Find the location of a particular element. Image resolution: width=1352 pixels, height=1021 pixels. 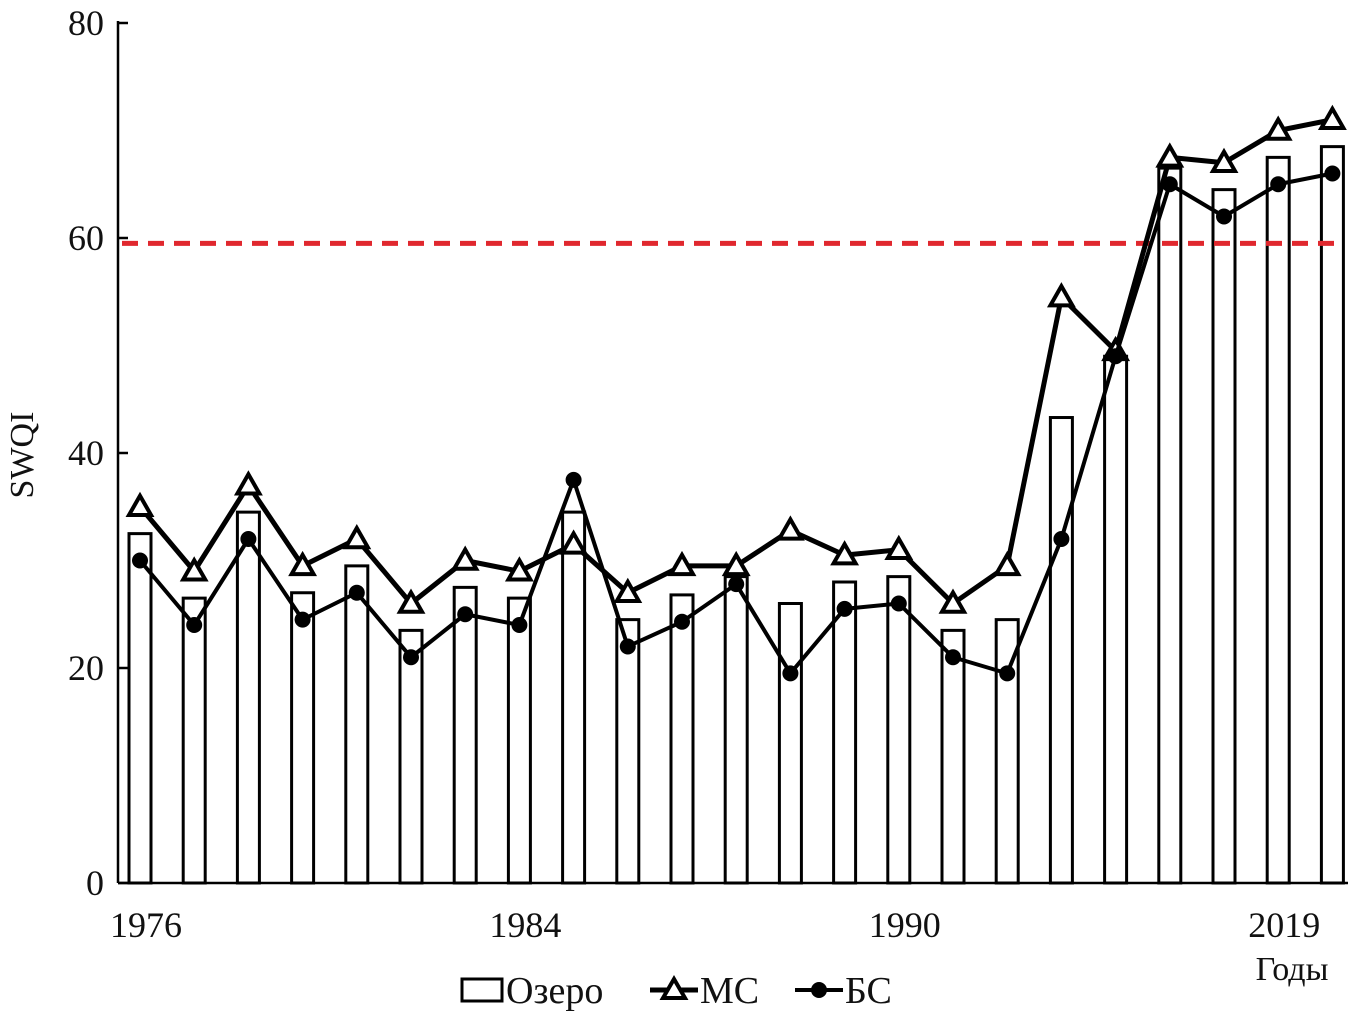

legend-label-ms: МС is located at coordinates (729, 991).